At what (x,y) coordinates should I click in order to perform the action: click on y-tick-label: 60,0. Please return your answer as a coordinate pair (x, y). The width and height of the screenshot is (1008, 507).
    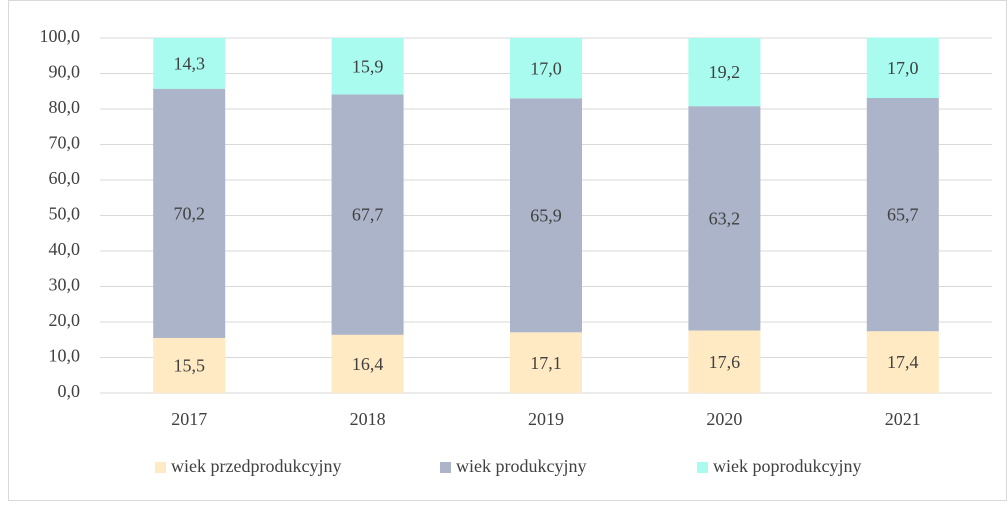
    Looking at the image, I should click on (65, 178).